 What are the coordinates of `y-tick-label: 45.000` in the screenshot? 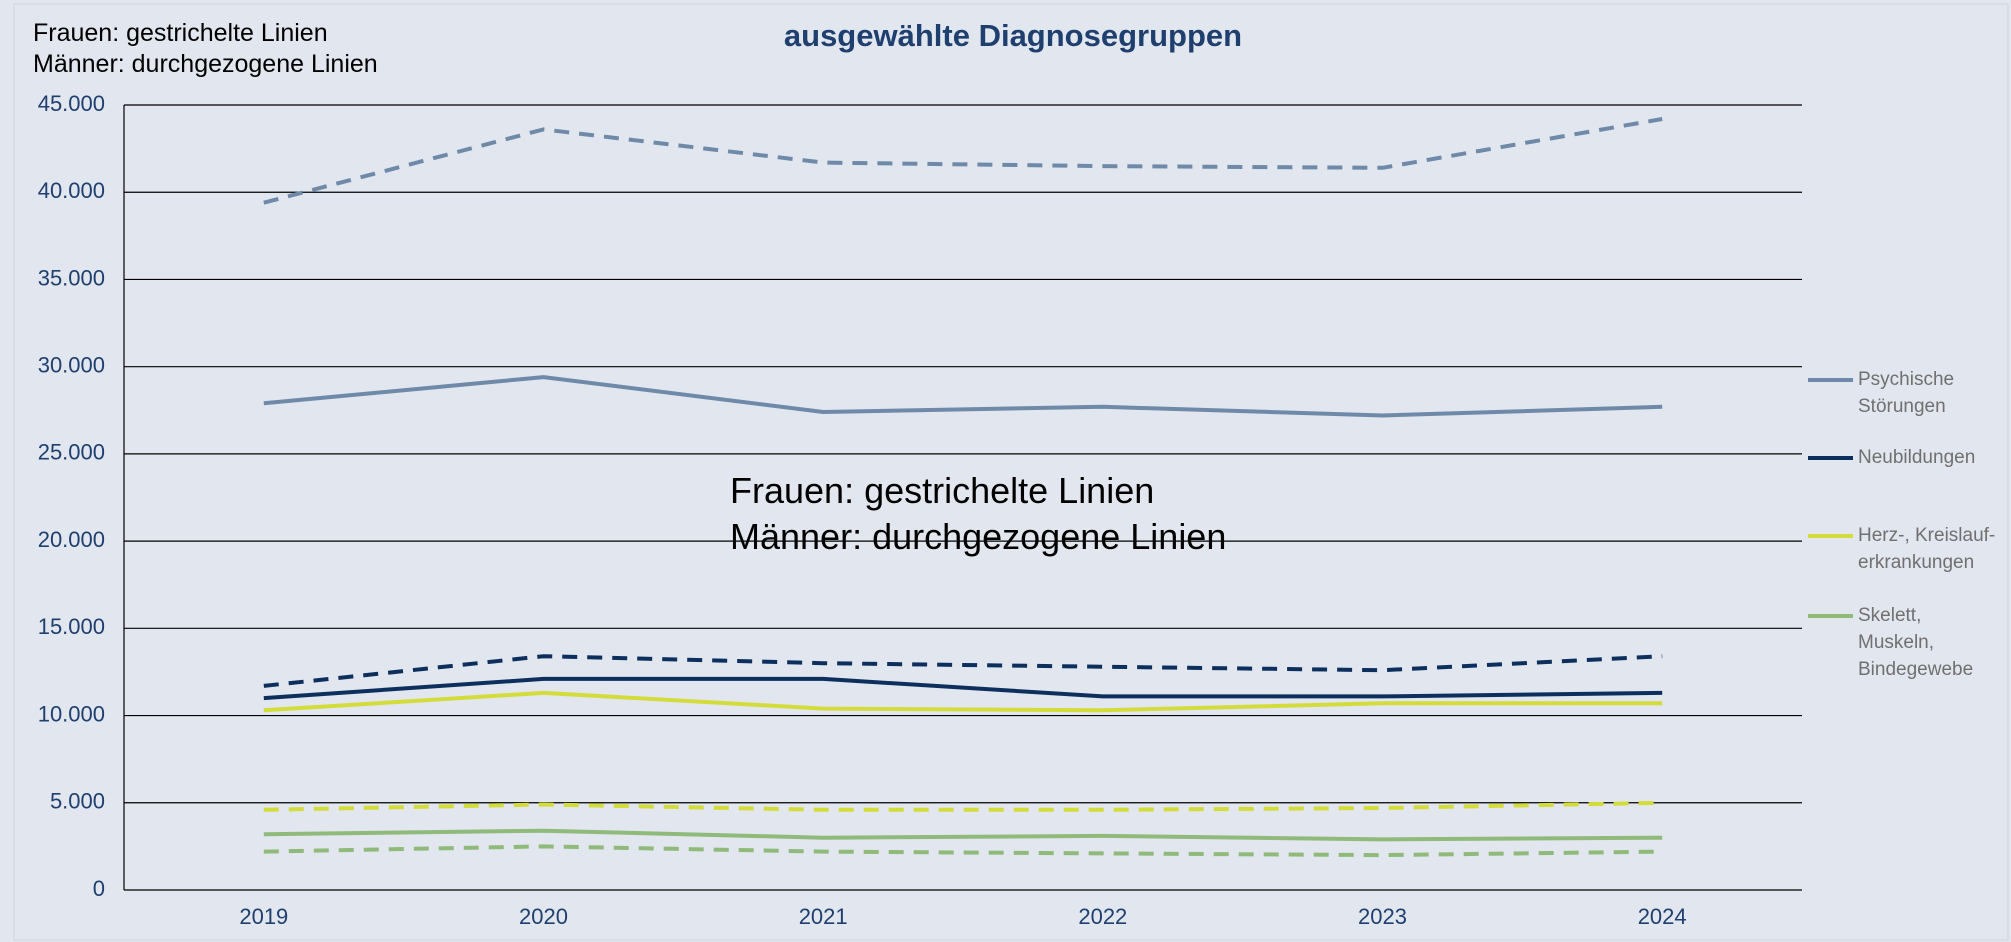 It's located at (71, 103).